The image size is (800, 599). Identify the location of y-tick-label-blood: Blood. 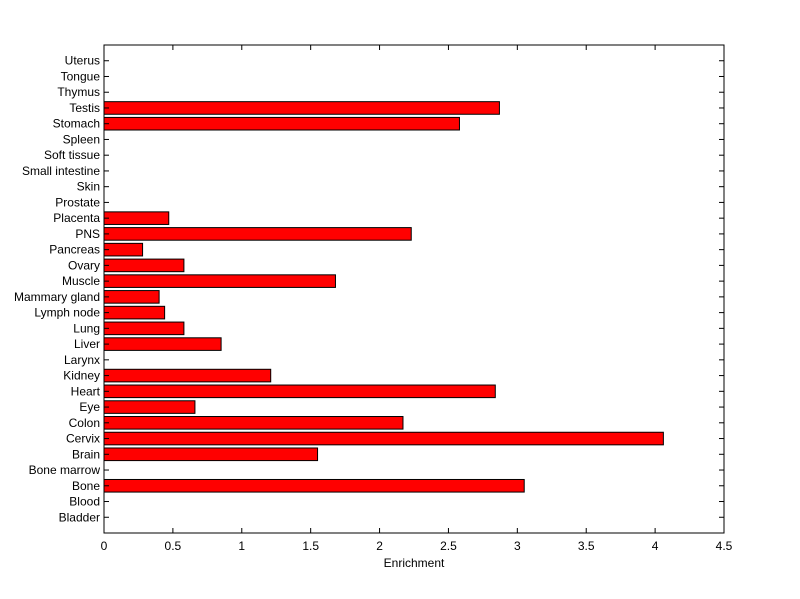
(84, 502).